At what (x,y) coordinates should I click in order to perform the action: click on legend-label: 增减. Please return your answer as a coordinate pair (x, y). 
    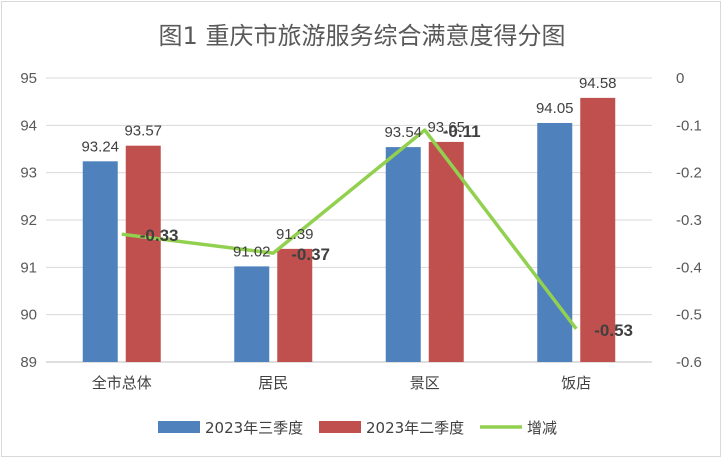
    Looking at the image, I should click on (542, 428).